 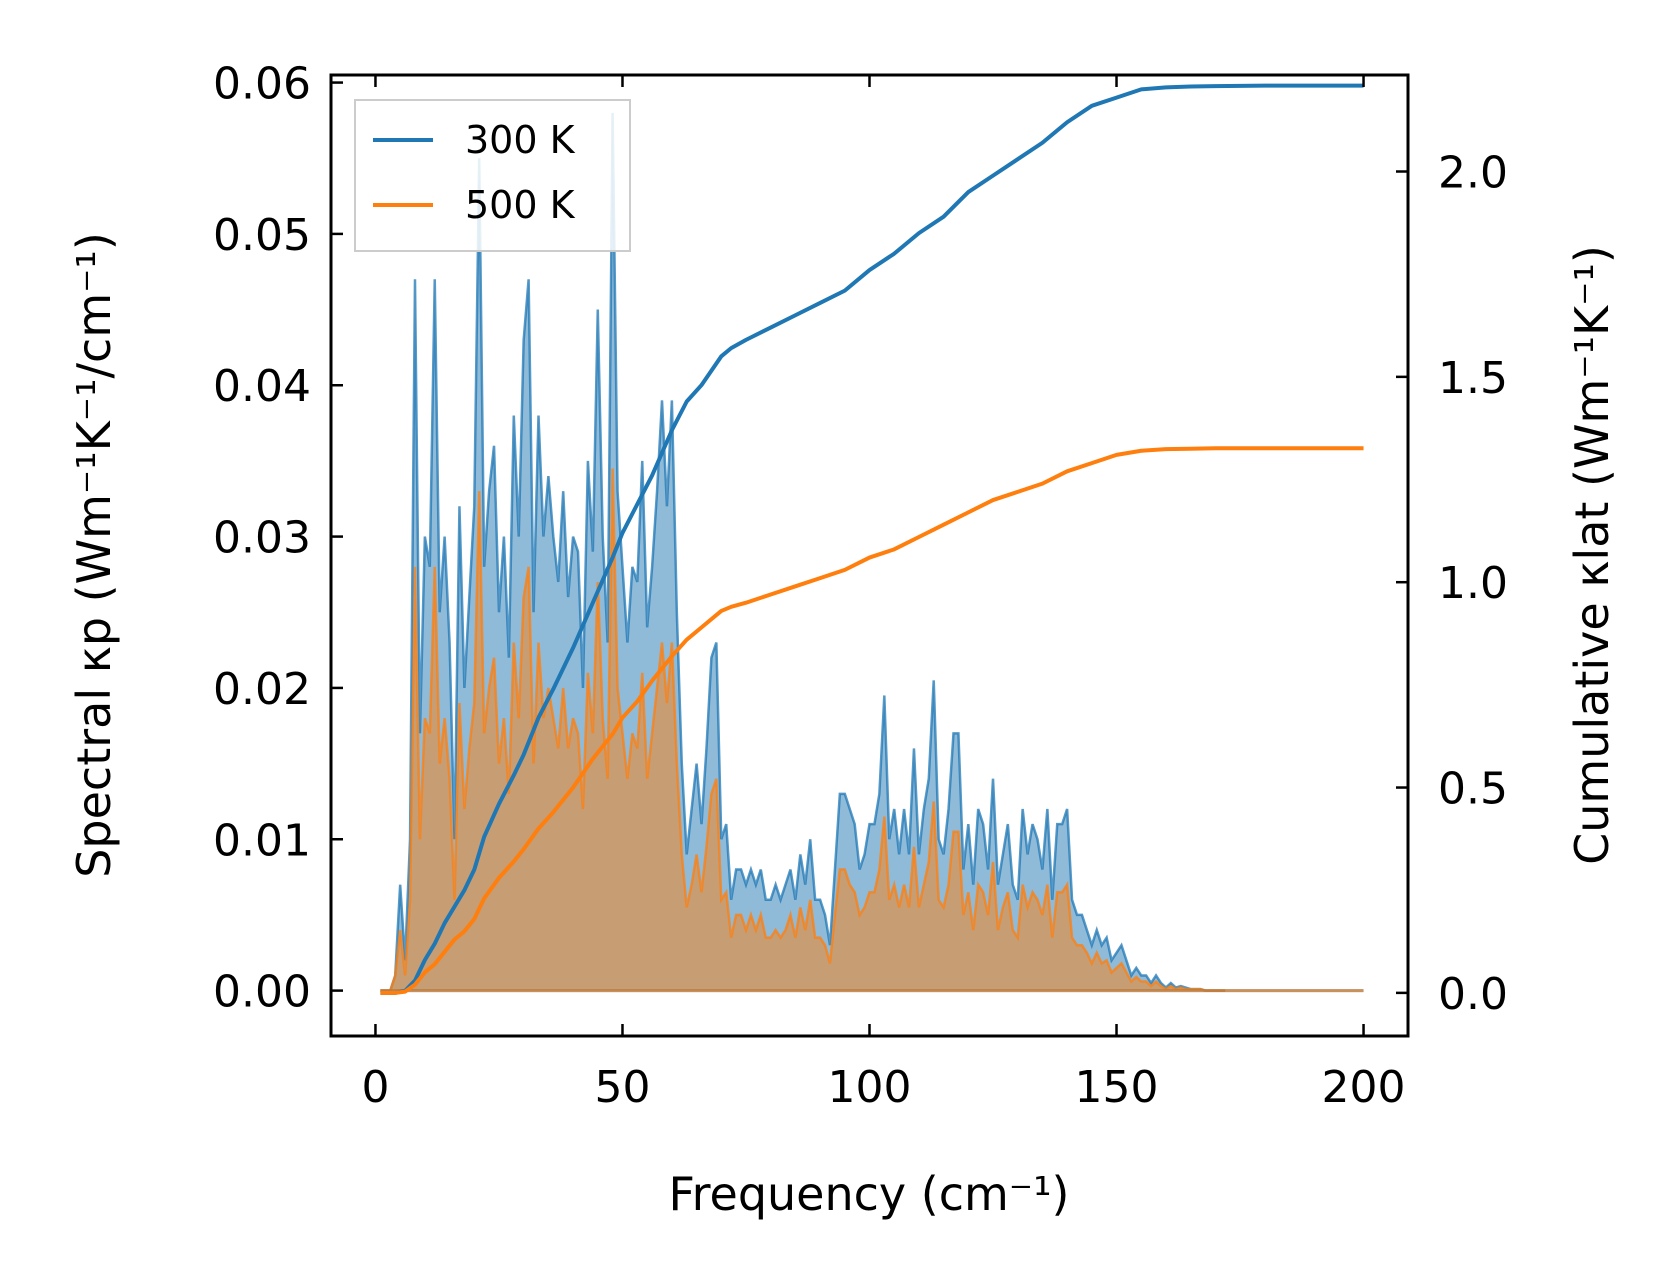 I want to click on left-y-tick-label: 0.02, so click(x=262, y=689).